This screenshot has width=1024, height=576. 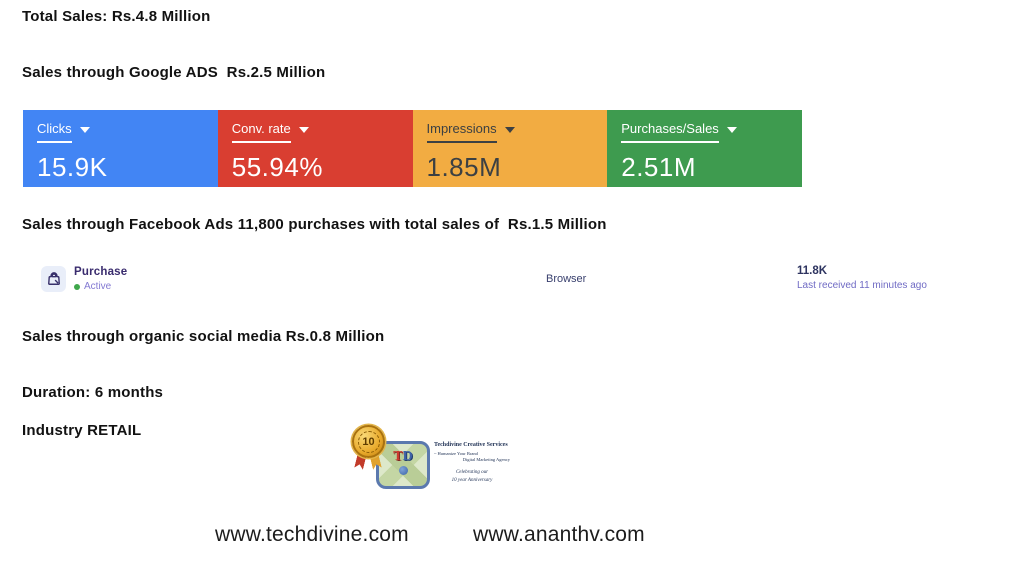 I want to click on globe-icon, so click(x=403, y=470).